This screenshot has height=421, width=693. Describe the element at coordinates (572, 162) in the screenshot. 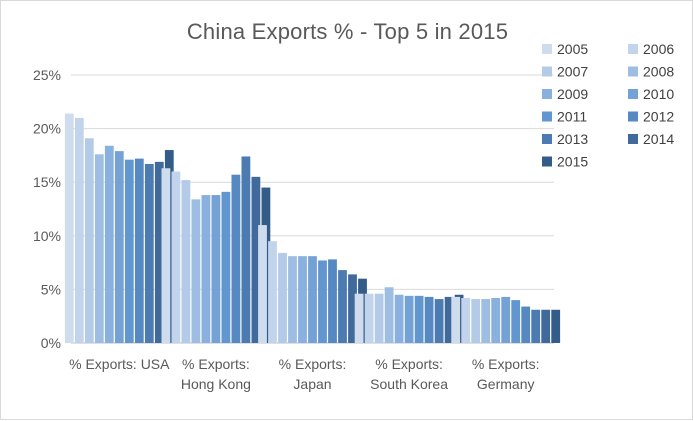

I see `legend-label: 2015` at that location.